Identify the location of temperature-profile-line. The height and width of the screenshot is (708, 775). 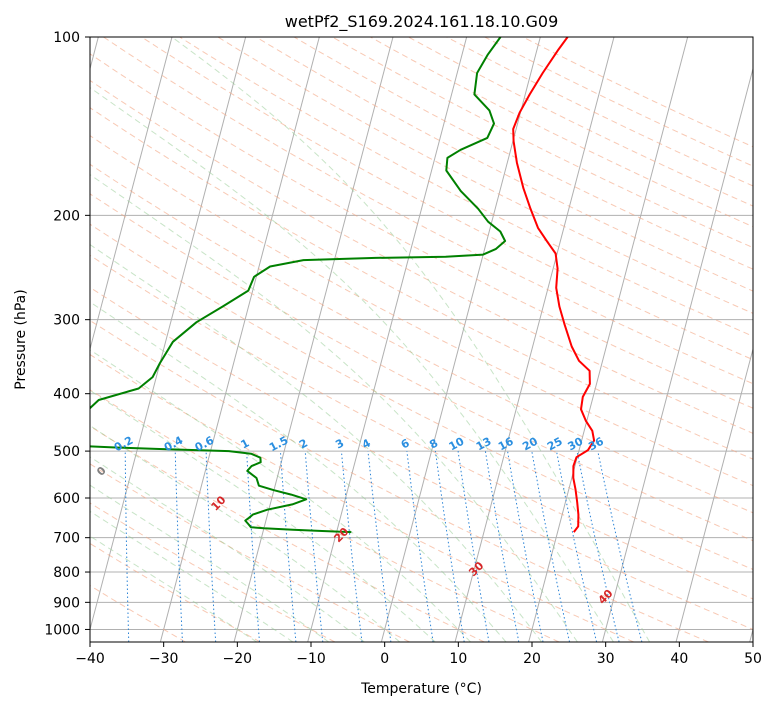
(554, 285).